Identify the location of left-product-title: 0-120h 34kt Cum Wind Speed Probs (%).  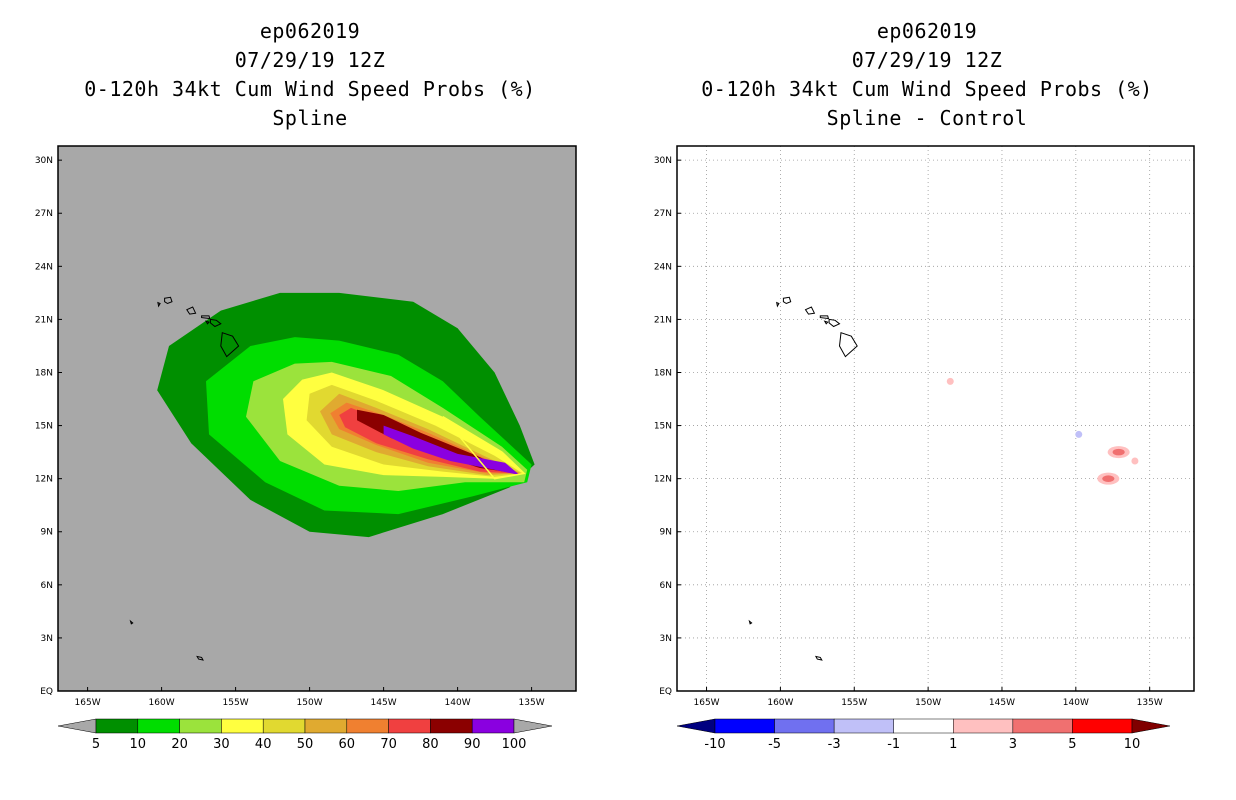
(310, 89).